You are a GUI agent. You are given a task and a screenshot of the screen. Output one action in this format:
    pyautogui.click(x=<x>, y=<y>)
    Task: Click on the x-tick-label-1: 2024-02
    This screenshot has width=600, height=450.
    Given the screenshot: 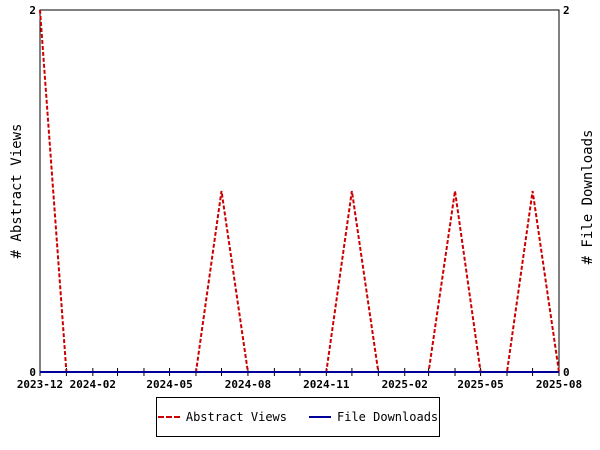 What is the action you would take?
    pyautogui.click(x=93, y=384)
    